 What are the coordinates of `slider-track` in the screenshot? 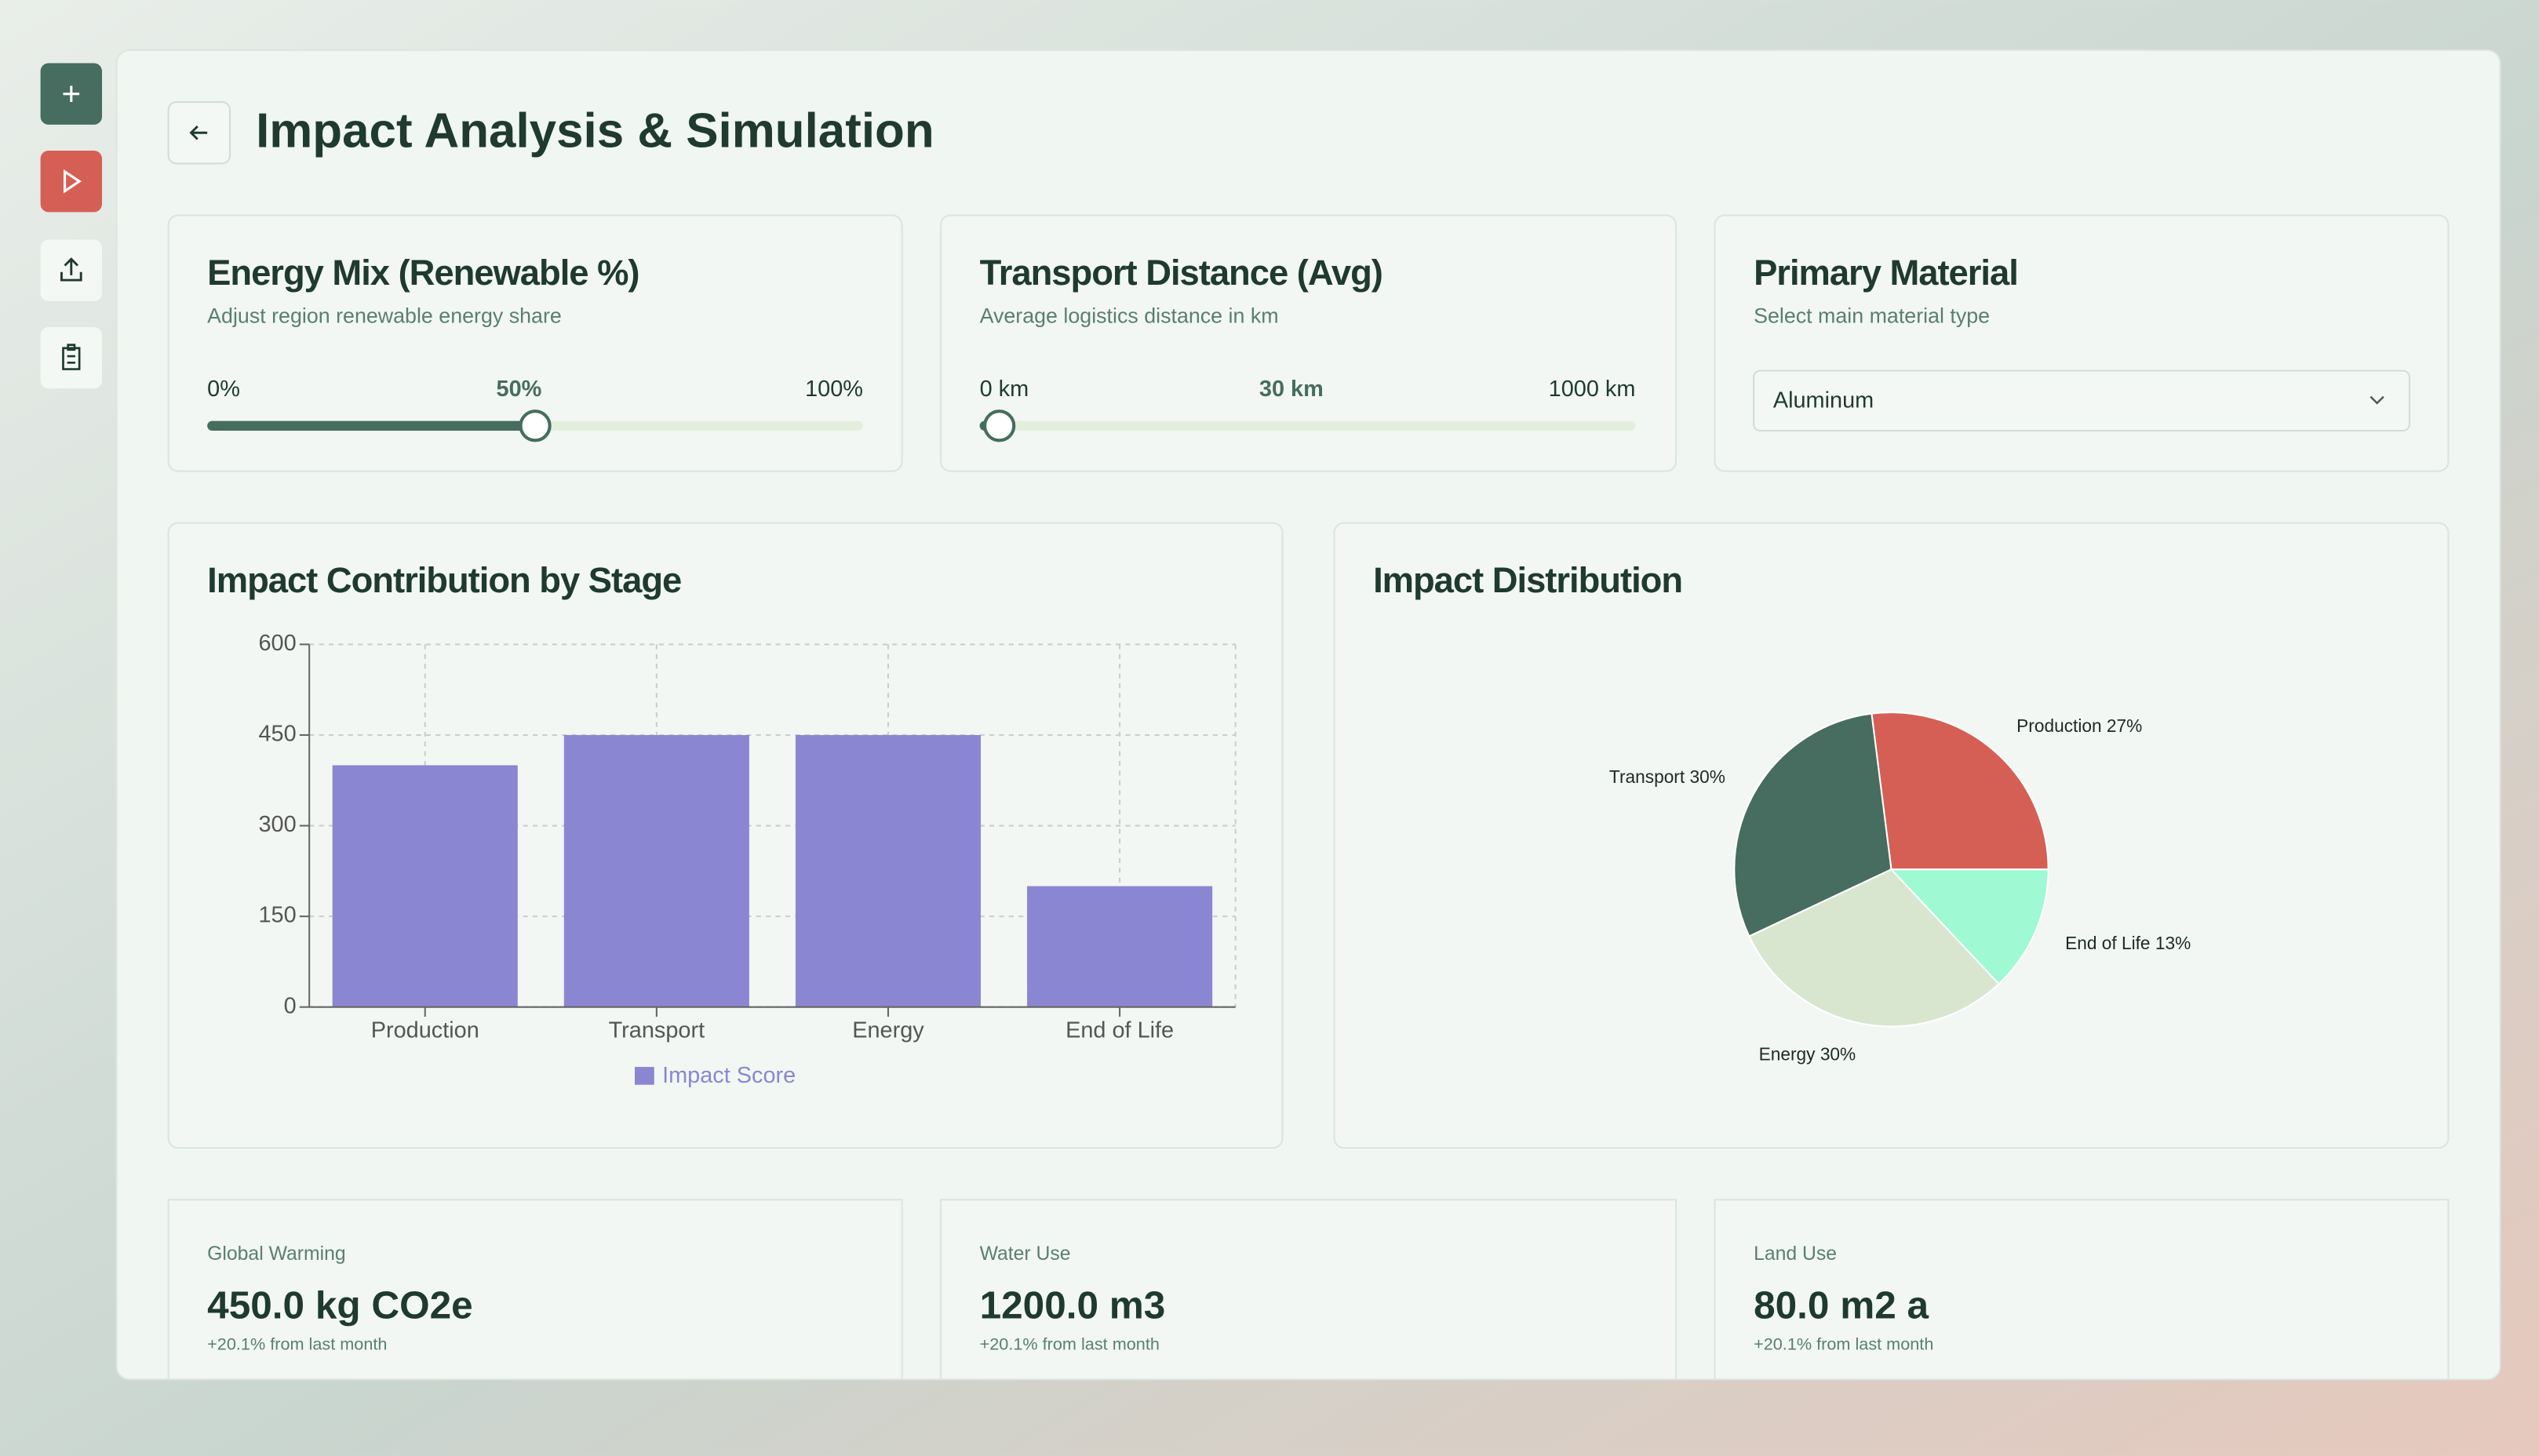 It's located at (1307, 425).